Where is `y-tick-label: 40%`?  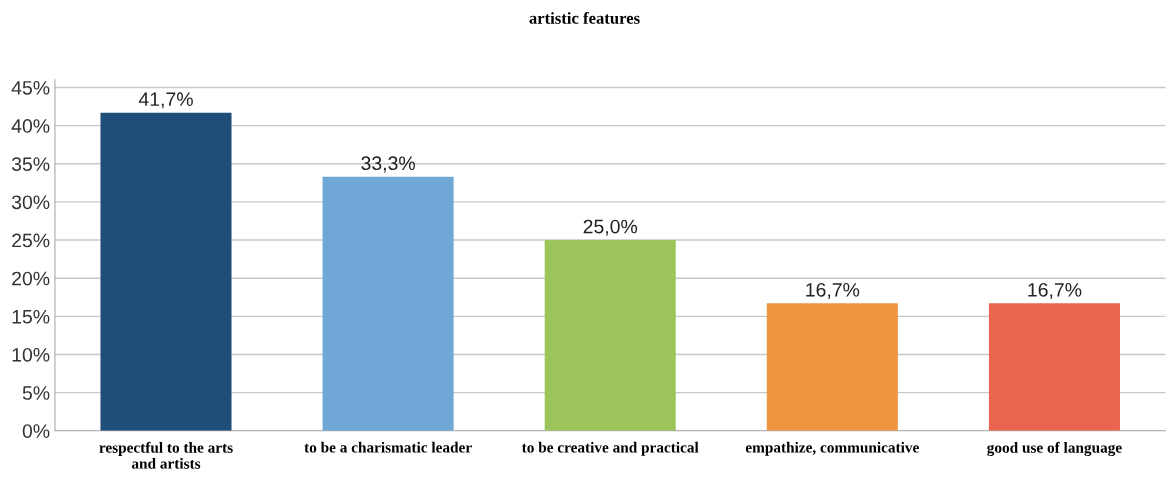 y-tick-label: 40% is located at coordinates (30, 126).